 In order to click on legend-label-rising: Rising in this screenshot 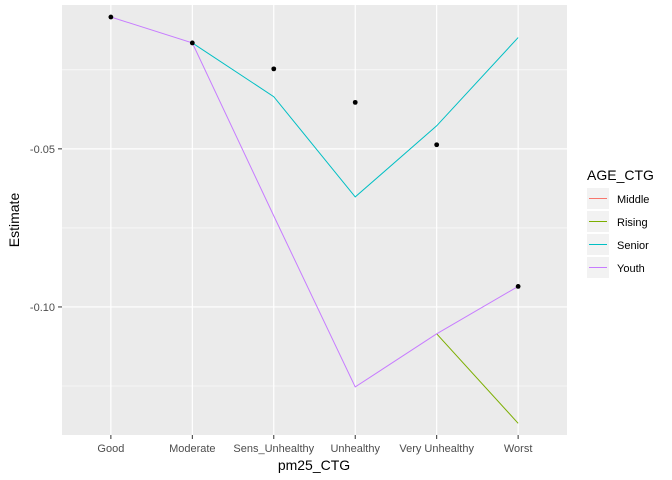, I will do `click(632, 223)`.